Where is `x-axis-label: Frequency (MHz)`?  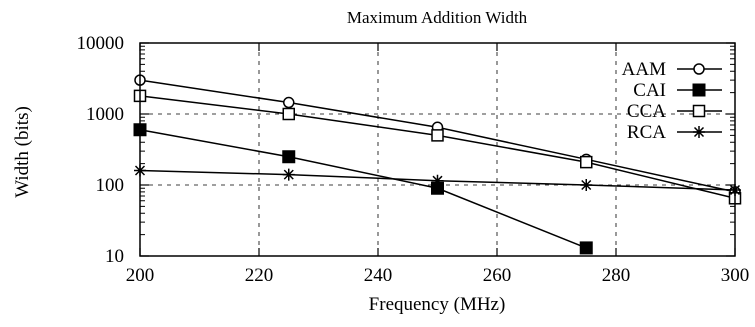
x-axis-label: Frequency (MHz) is located at coordinates (437, 304).